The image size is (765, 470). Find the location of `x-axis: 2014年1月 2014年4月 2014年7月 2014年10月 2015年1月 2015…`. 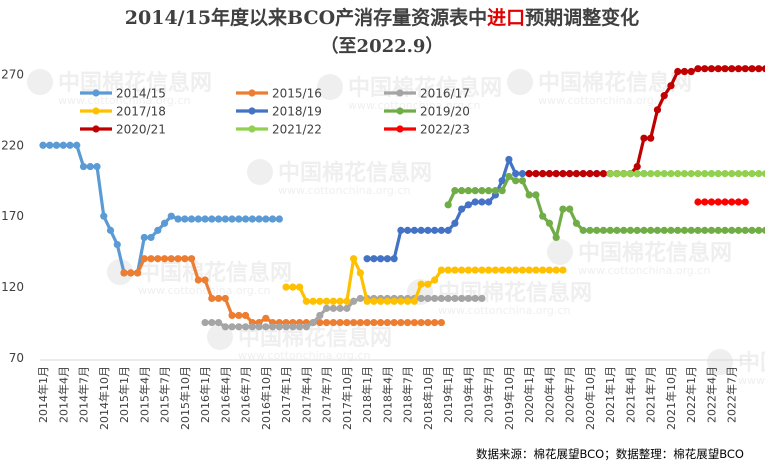

x-axis: 2014年1月 2014年4月 2014年7月 2014年10月 2015年1月 2015… is located at coordinates (394, 394).